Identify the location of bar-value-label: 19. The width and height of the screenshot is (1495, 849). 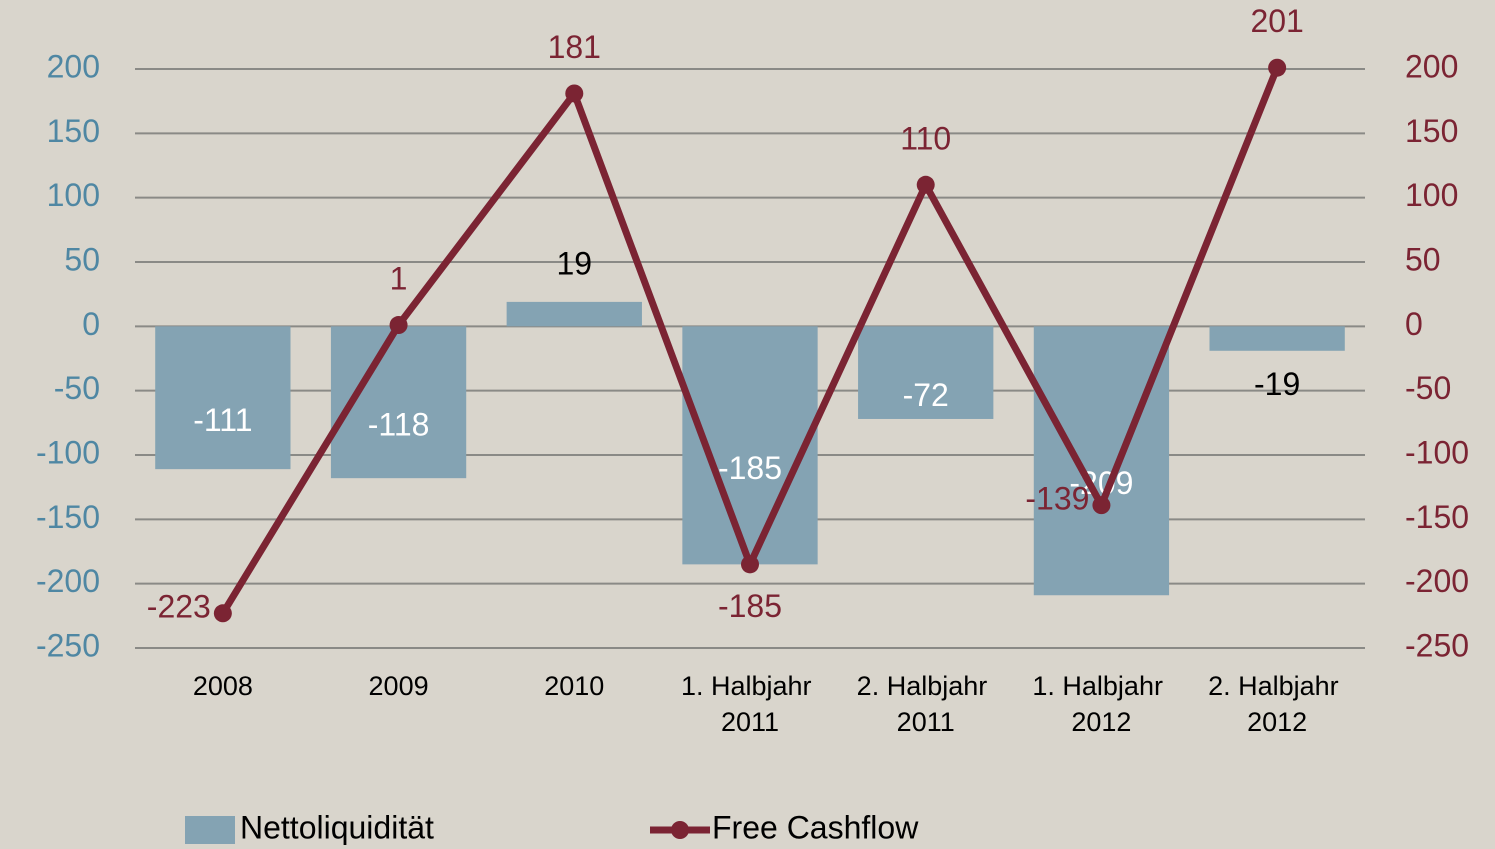
(574, 263).